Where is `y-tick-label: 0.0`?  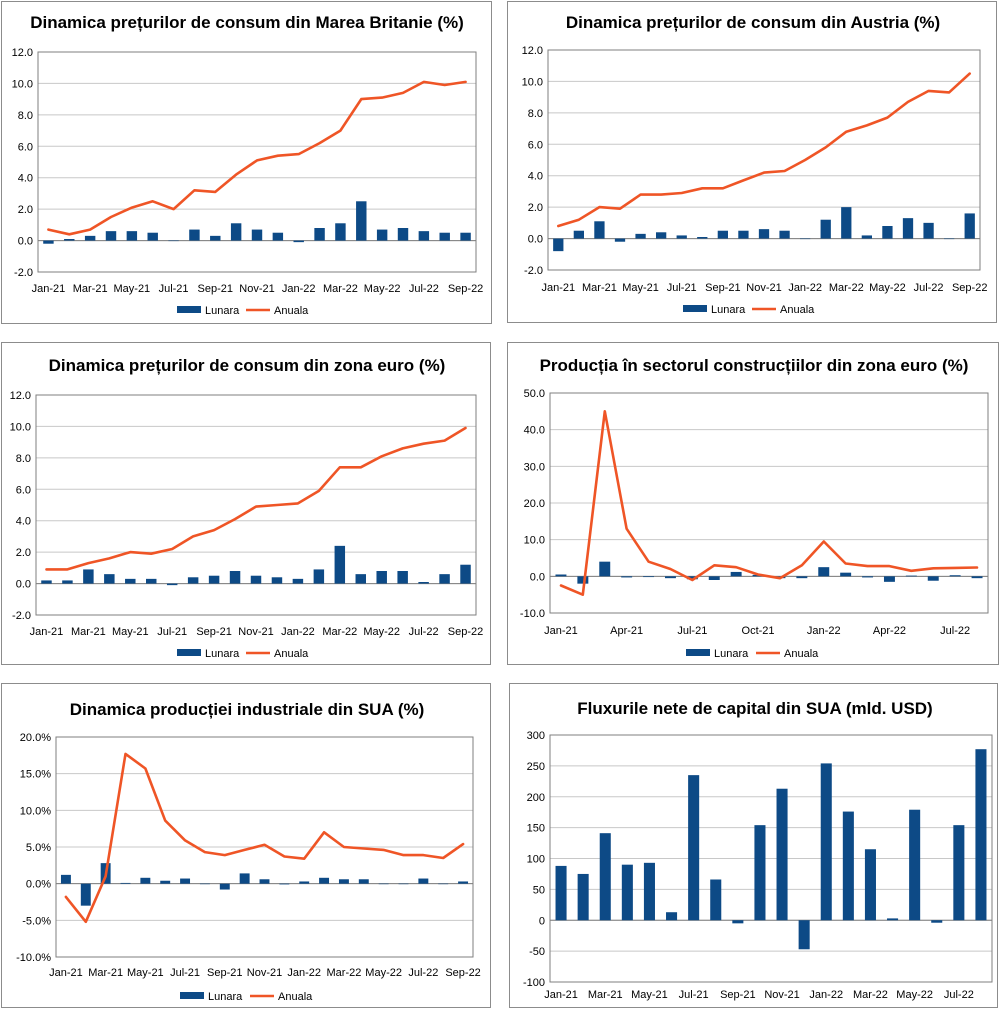
y-tick-label: 0.0 is located at coordinates (25, 242).